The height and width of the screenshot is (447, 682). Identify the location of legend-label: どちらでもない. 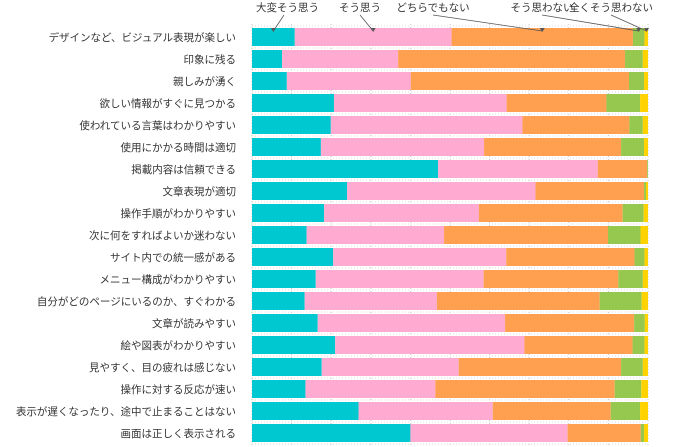
(432, 8).